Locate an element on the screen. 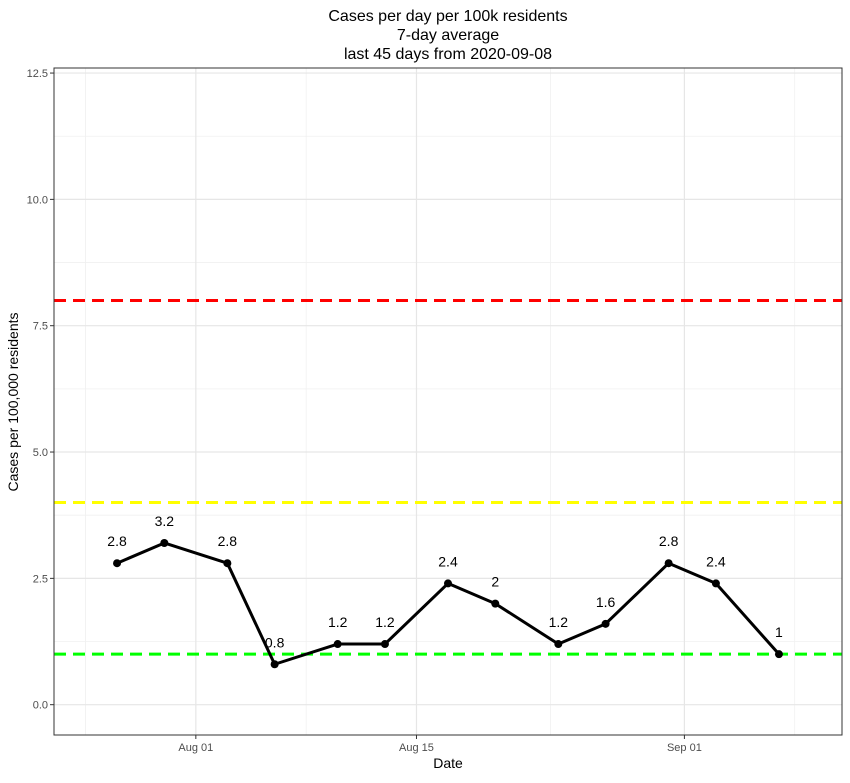 The width and height of the screenshot is (850, 783). x-axis-title: Date is located at coordinates (448, 763).